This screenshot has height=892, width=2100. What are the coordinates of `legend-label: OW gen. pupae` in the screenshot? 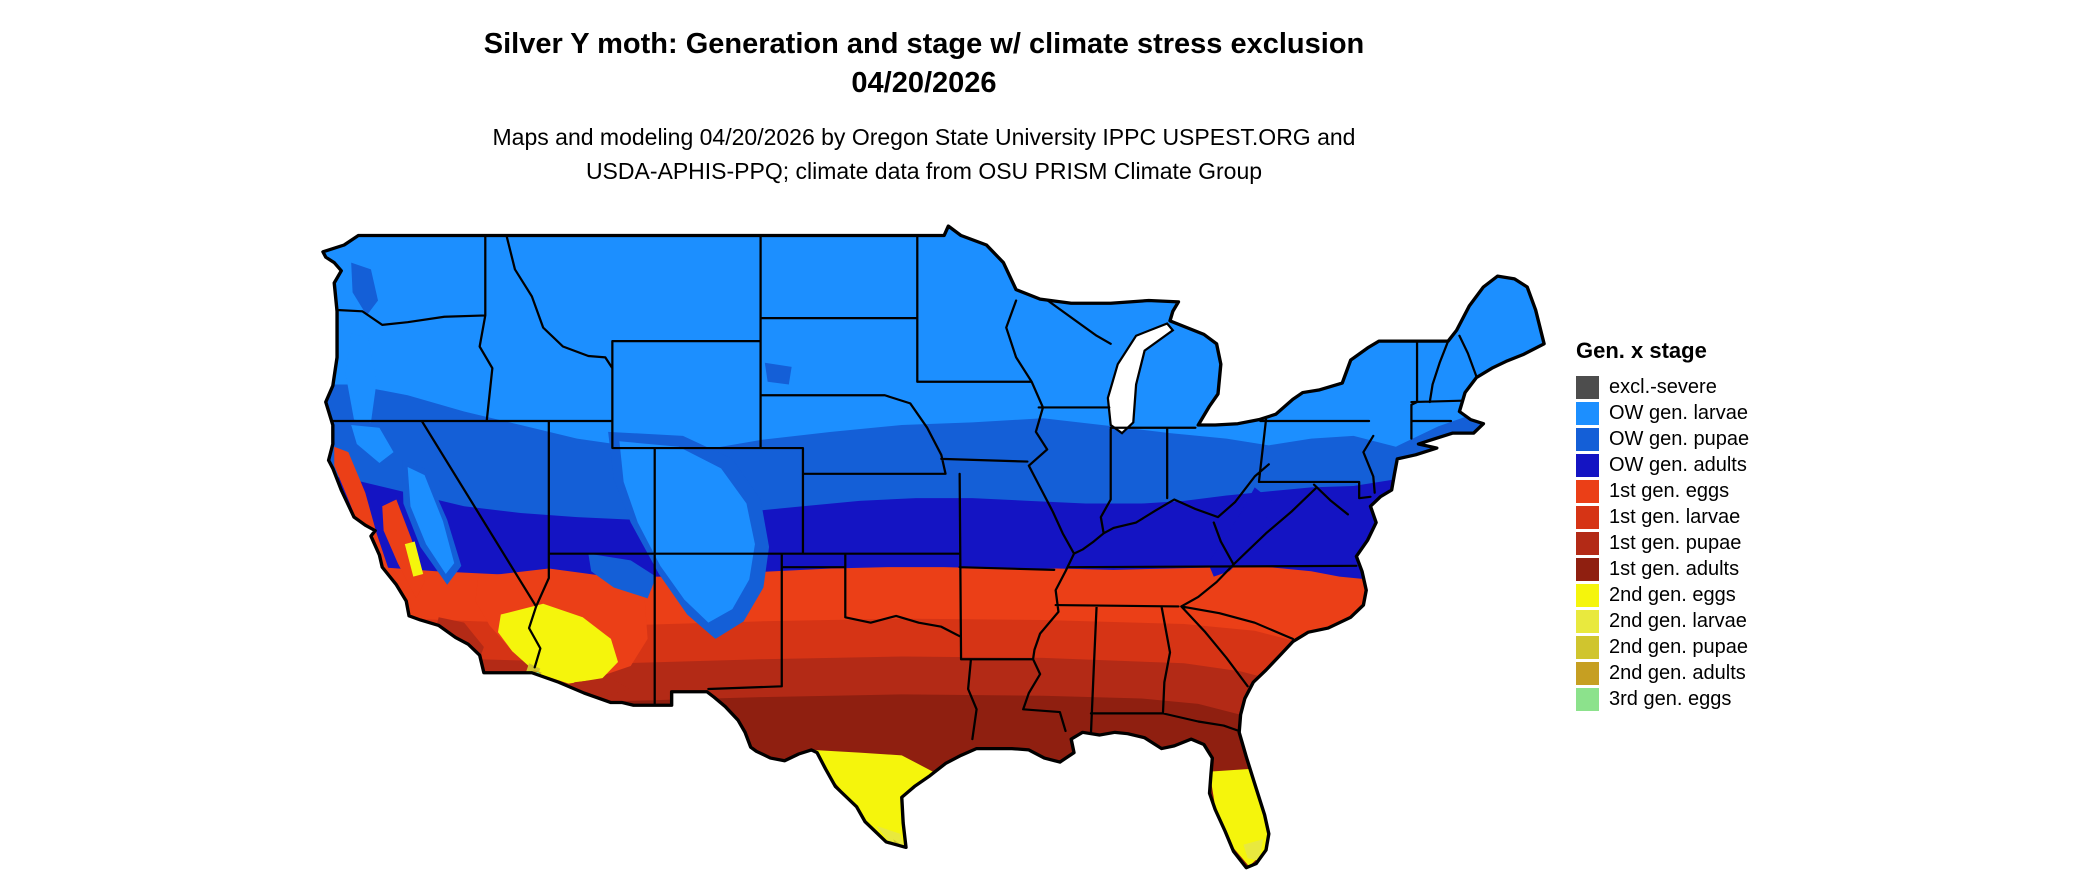 It's located at (1679, 439).